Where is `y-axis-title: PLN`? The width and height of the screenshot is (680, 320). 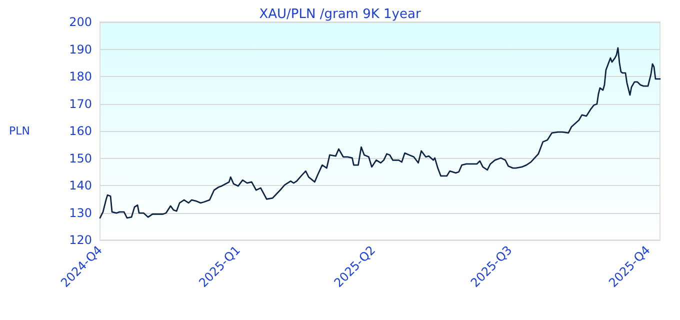 y-axis-title: PLN is located at coordinates (19, 131).